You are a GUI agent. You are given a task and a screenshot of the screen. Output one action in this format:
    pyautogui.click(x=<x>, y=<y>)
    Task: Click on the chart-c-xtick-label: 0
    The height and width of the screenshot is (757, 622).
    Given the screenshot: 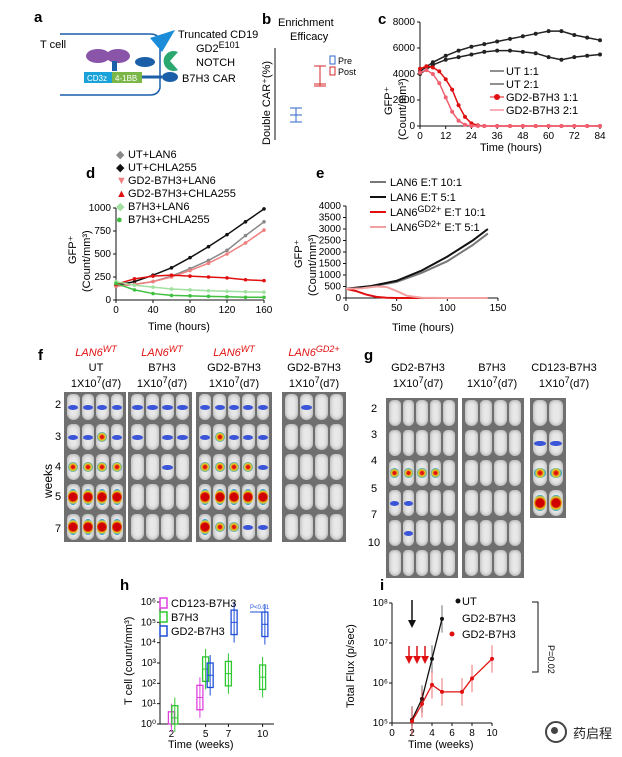 What is the action you would take?
    pyautogui.click(x=420, y=136)
    